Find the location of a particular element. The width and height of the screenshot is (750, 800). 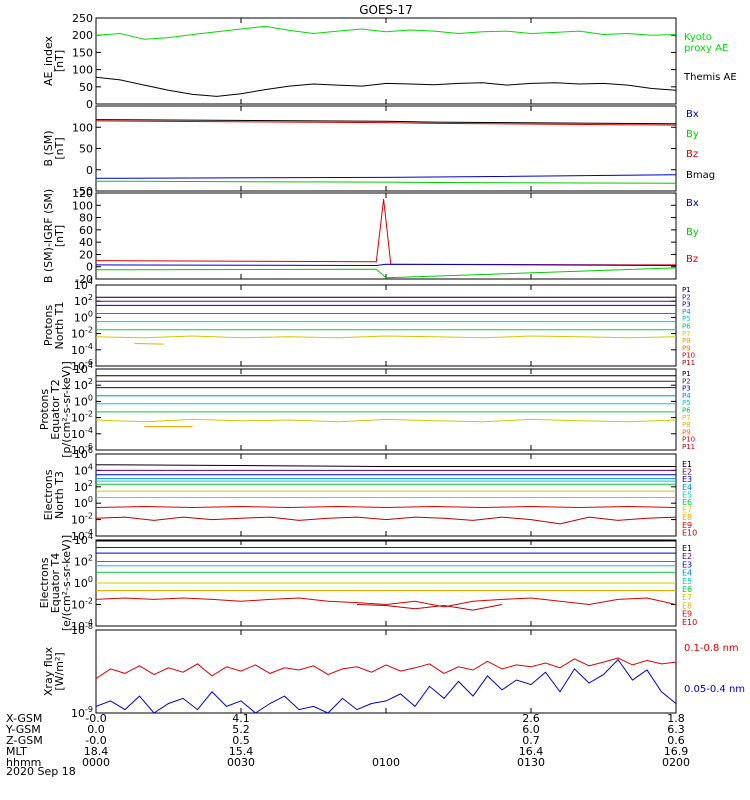

series-e1 is located at coordinates (386, 465).